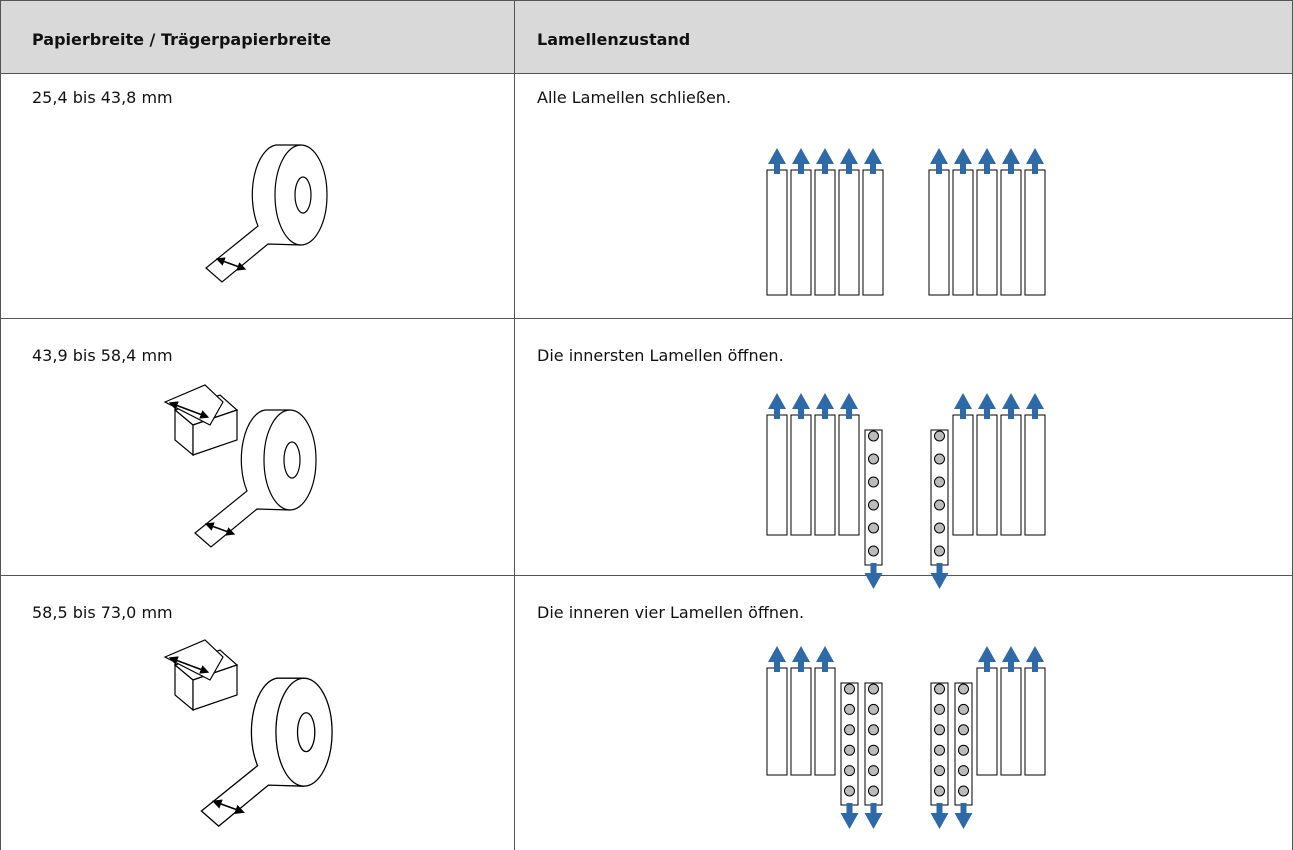 The height and width of the screenshot is (850, 1293). What do you see at coordinates (634, 97) in the screenshot?
I see `cell-text: Alle Lamellen schließen.` at bounding box center [634, 97].